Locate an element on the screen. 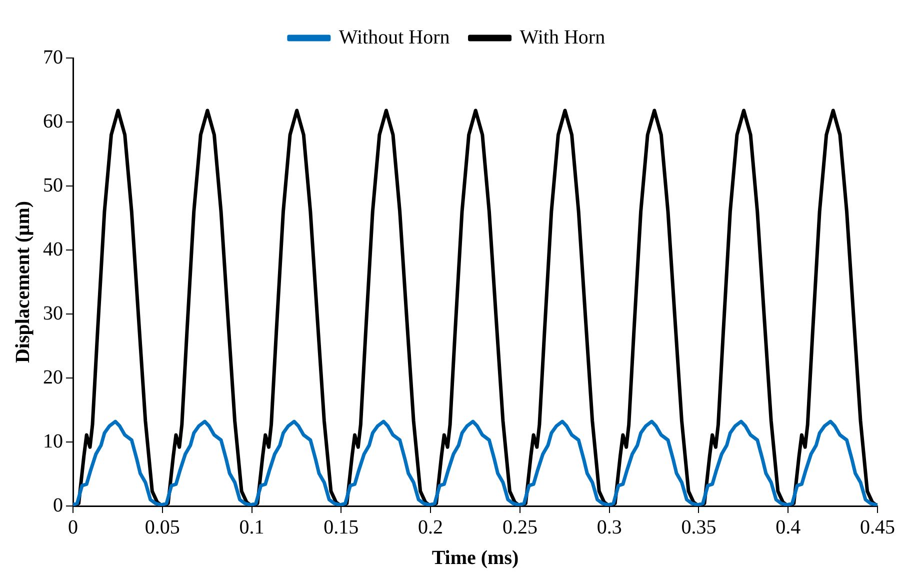  x-tick-label: 0.3 is located at coordinates (609, 527).